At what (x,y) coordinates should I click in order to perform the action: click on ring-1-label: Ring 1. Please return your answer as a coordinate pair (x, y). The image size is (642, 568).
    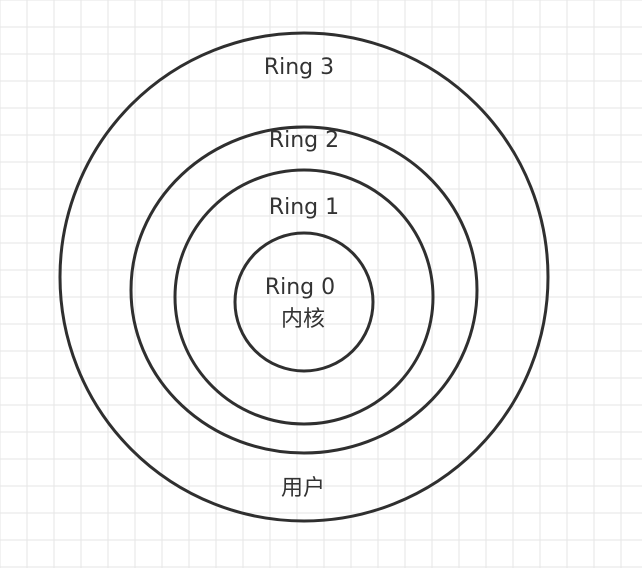
    Looking at the image, I should click on (304, 207).